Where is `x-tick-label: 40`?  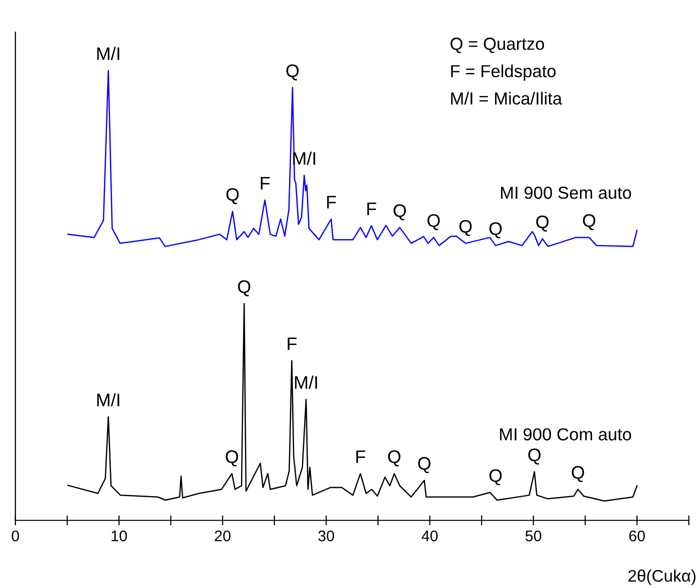
x-tick-label: 40 is located at coordinates (430, 536).